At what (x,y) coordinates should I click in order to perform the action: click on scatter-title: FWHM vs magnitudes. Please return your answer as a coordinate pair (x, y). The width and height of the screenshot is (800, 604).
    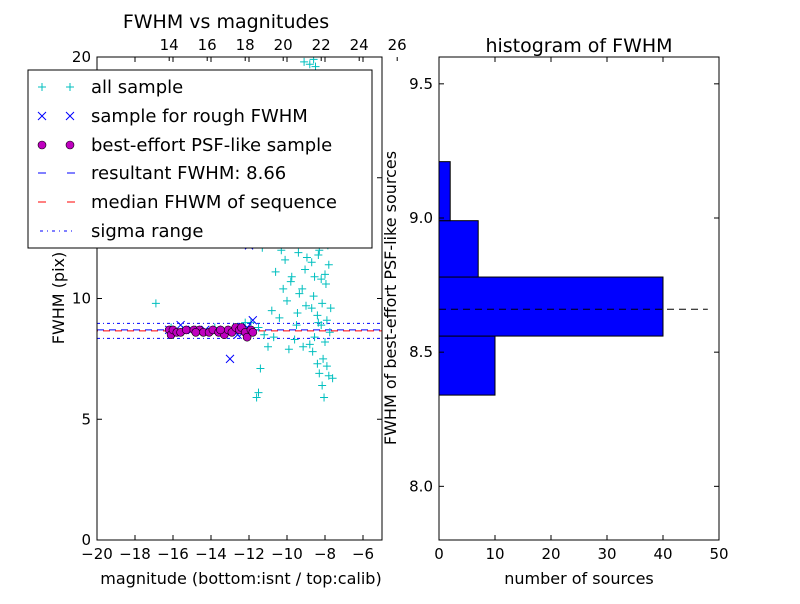
    Looking at the image, I should click on (226, 22).